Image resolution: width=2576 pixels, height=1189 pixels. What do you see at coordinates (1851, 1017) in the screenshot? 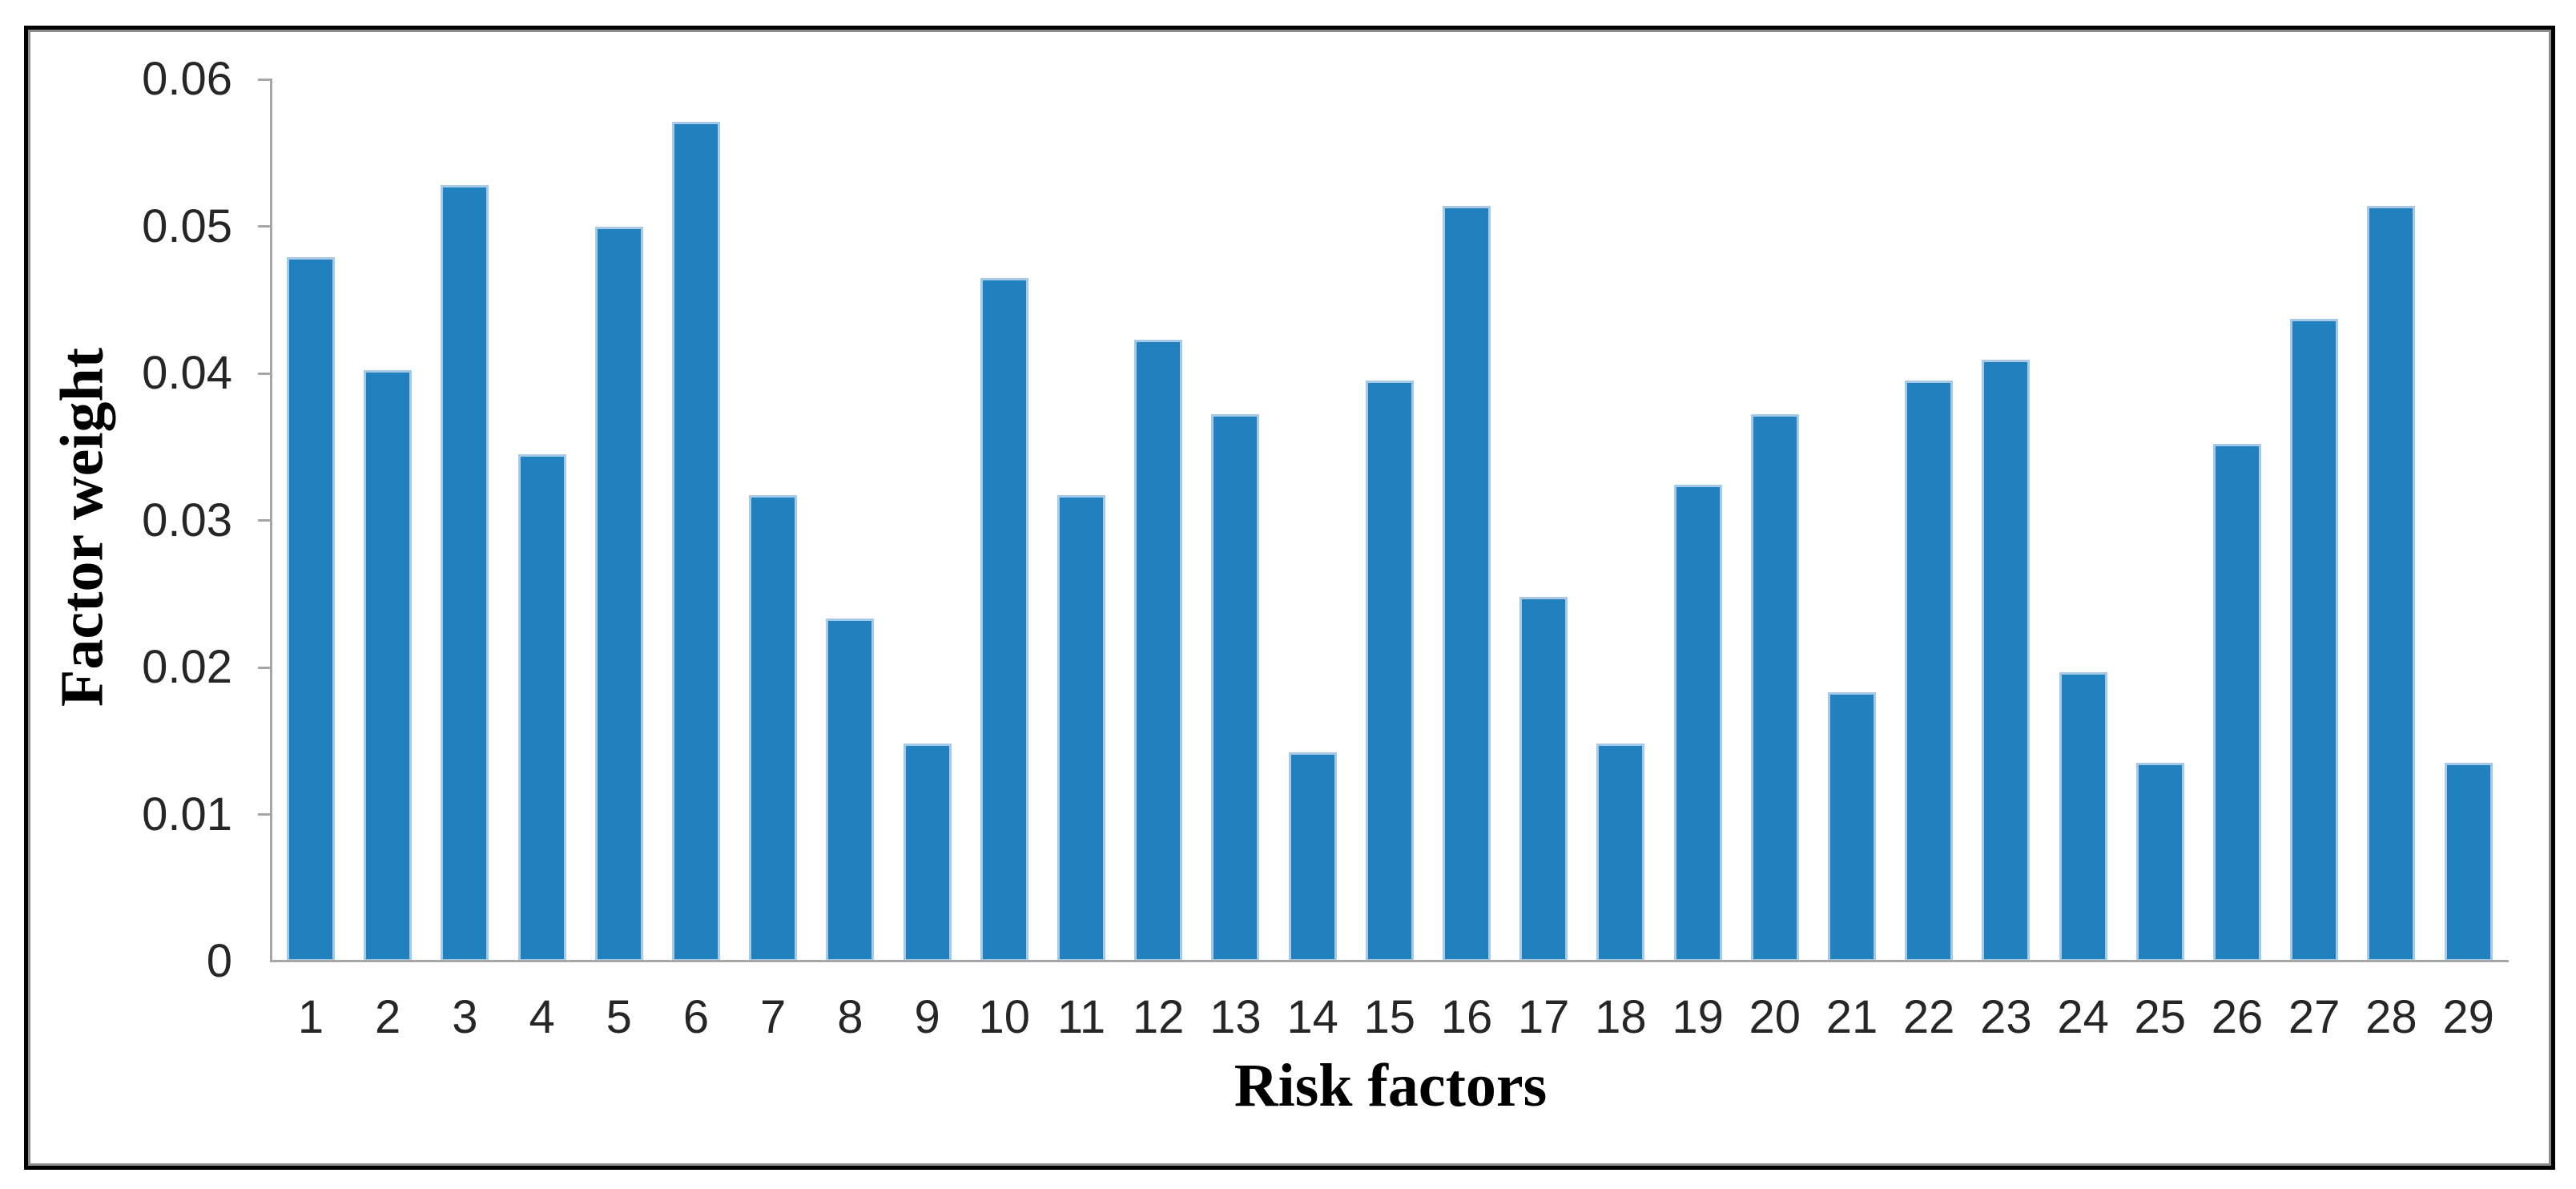
I see `x-tick-label: 21` at bounding box center [1851, 1017].